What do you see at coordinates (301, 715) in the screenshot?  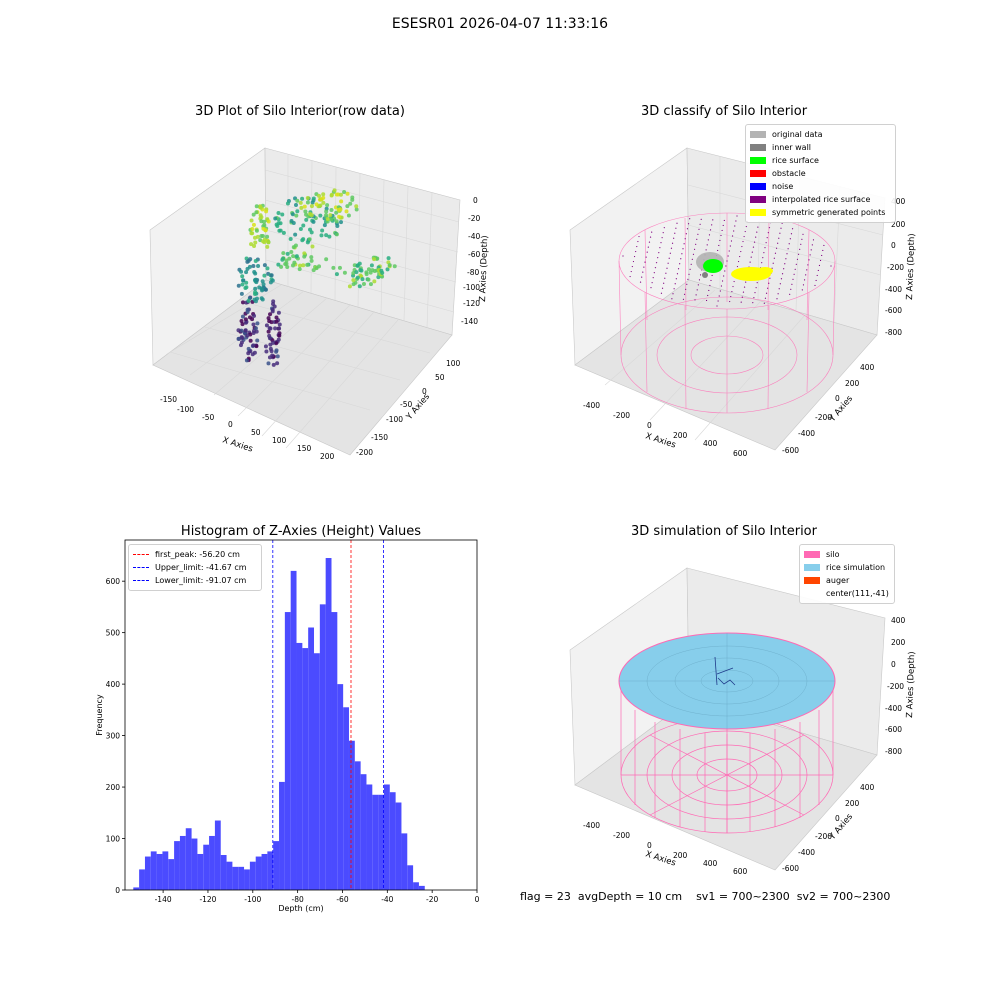 I see `plot-frame` at bounding box center [301, 715].